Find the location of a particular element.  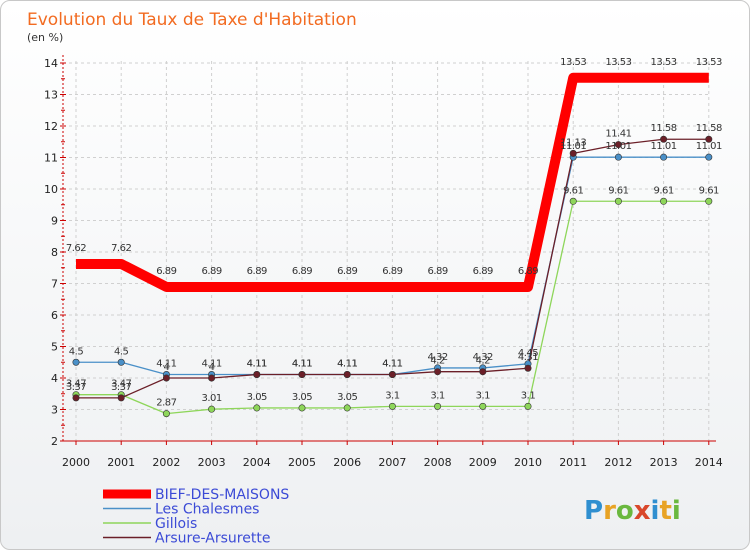

x-tick-label: 2000 is located at coordinates (76, 462).